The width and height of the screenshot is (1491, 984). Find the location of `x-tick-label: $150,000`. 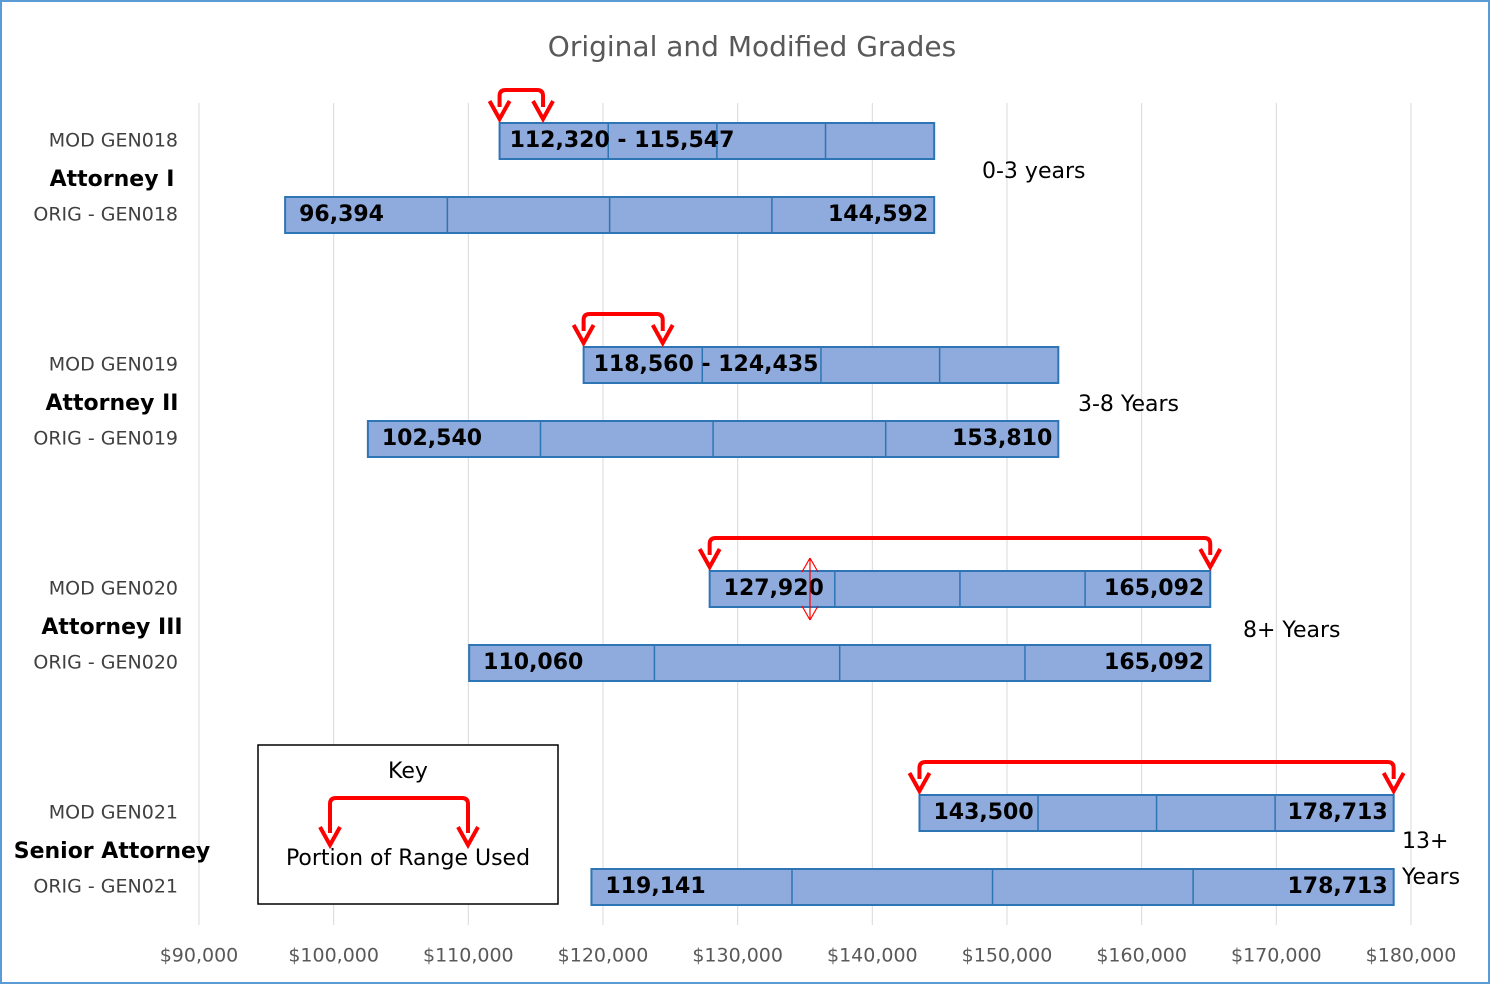

x-tick-label: $150,000 is located at coordinates (1007, 956).